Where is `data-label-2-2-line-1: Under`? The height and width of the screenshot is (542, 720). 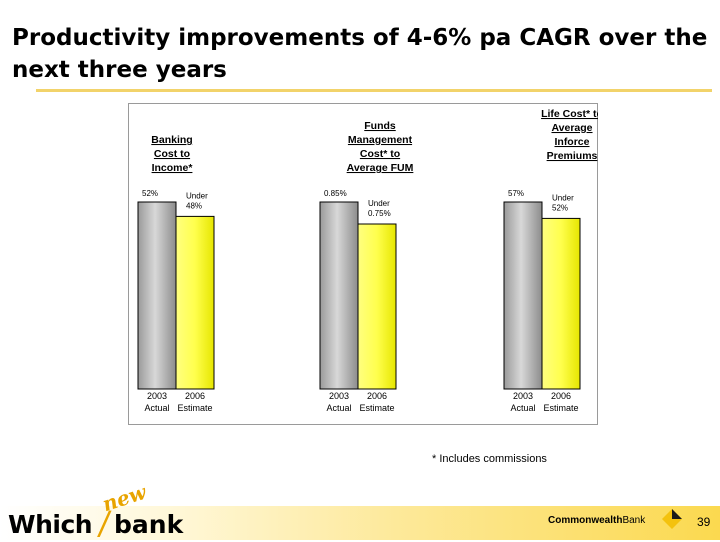 data-label-2-2-line-1: Under is located at coordinates (379, 203).